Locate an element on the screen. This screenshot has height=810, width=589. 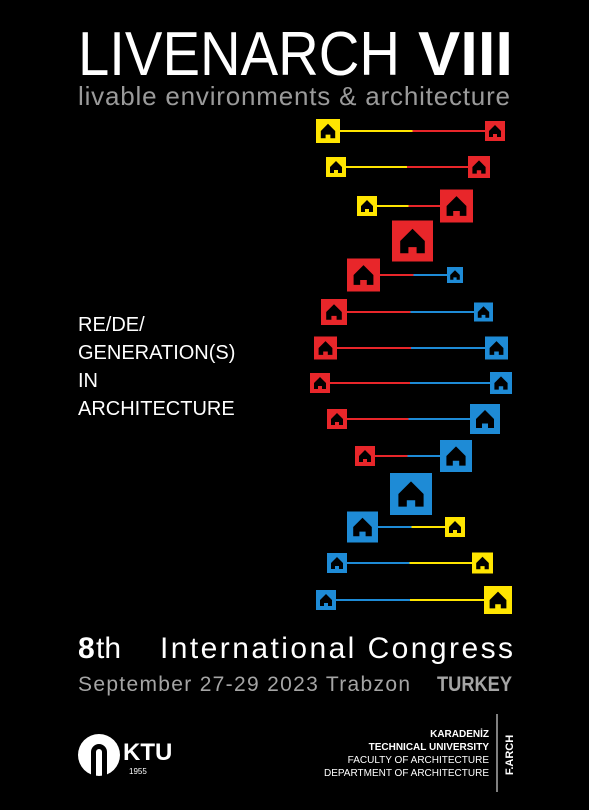
ordinal-suffix: th is located at coordinates (108, 648).